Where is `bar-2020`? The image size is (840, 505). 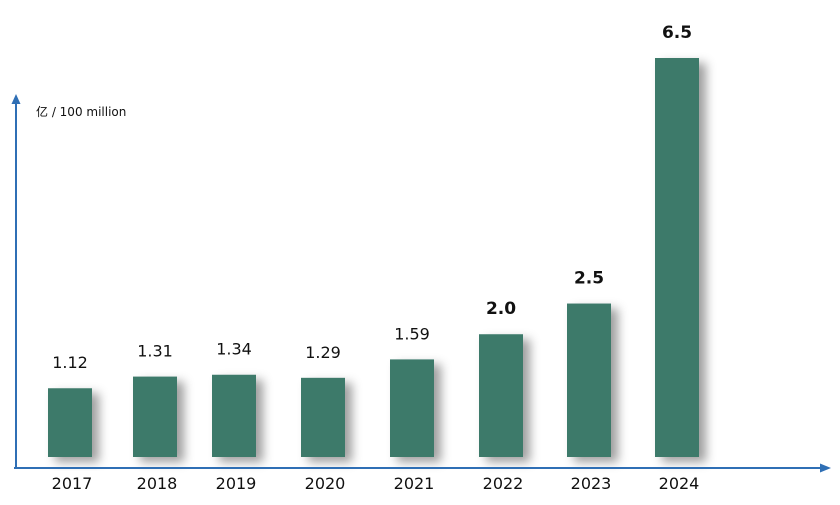
bar-2020 is located at coordinates (323, 417).